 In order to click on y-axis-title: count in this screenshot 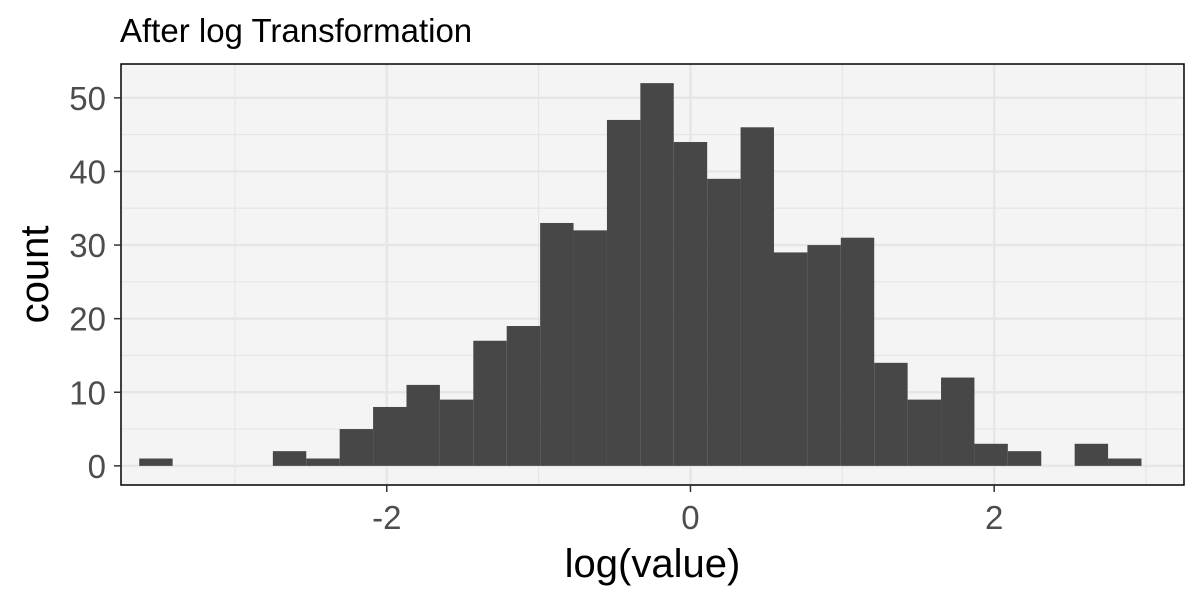, I will do `click(35, 275)`.